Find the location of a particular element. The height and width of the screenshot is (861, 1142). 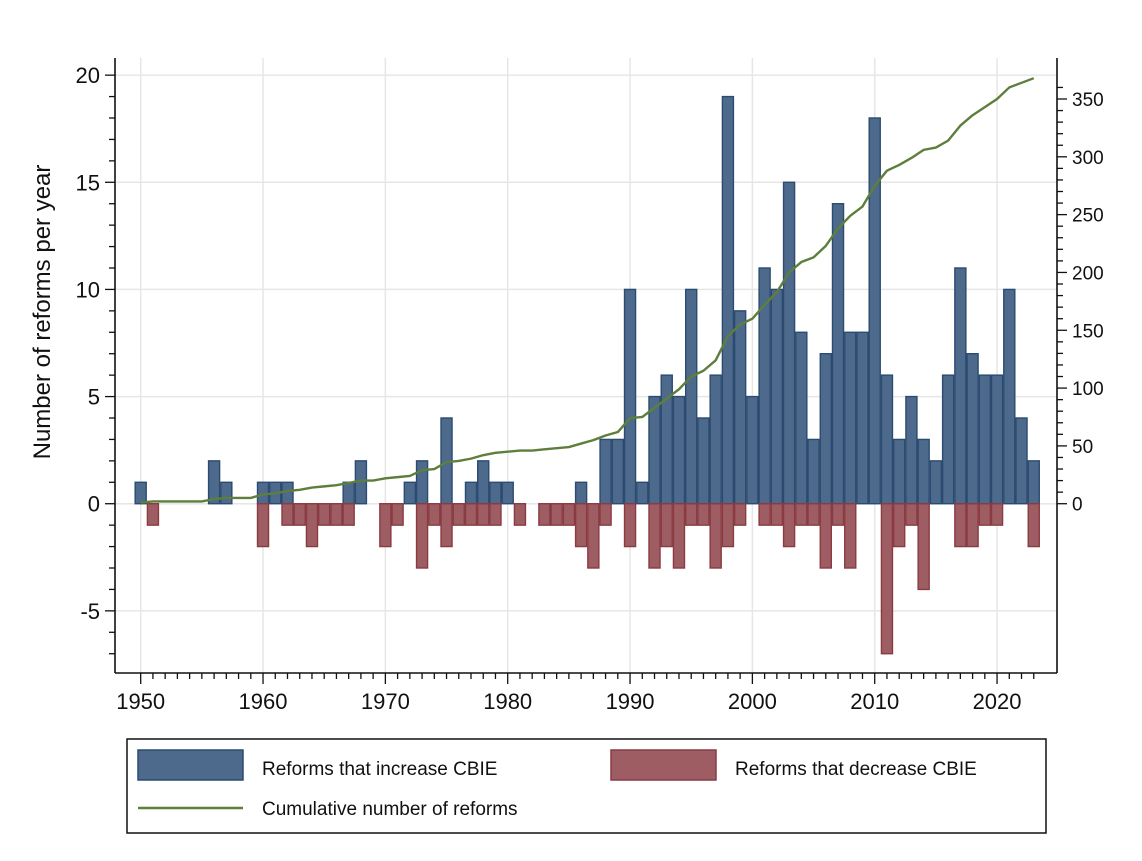

bar-decrease-1960 is located at coordinates (263, 525).